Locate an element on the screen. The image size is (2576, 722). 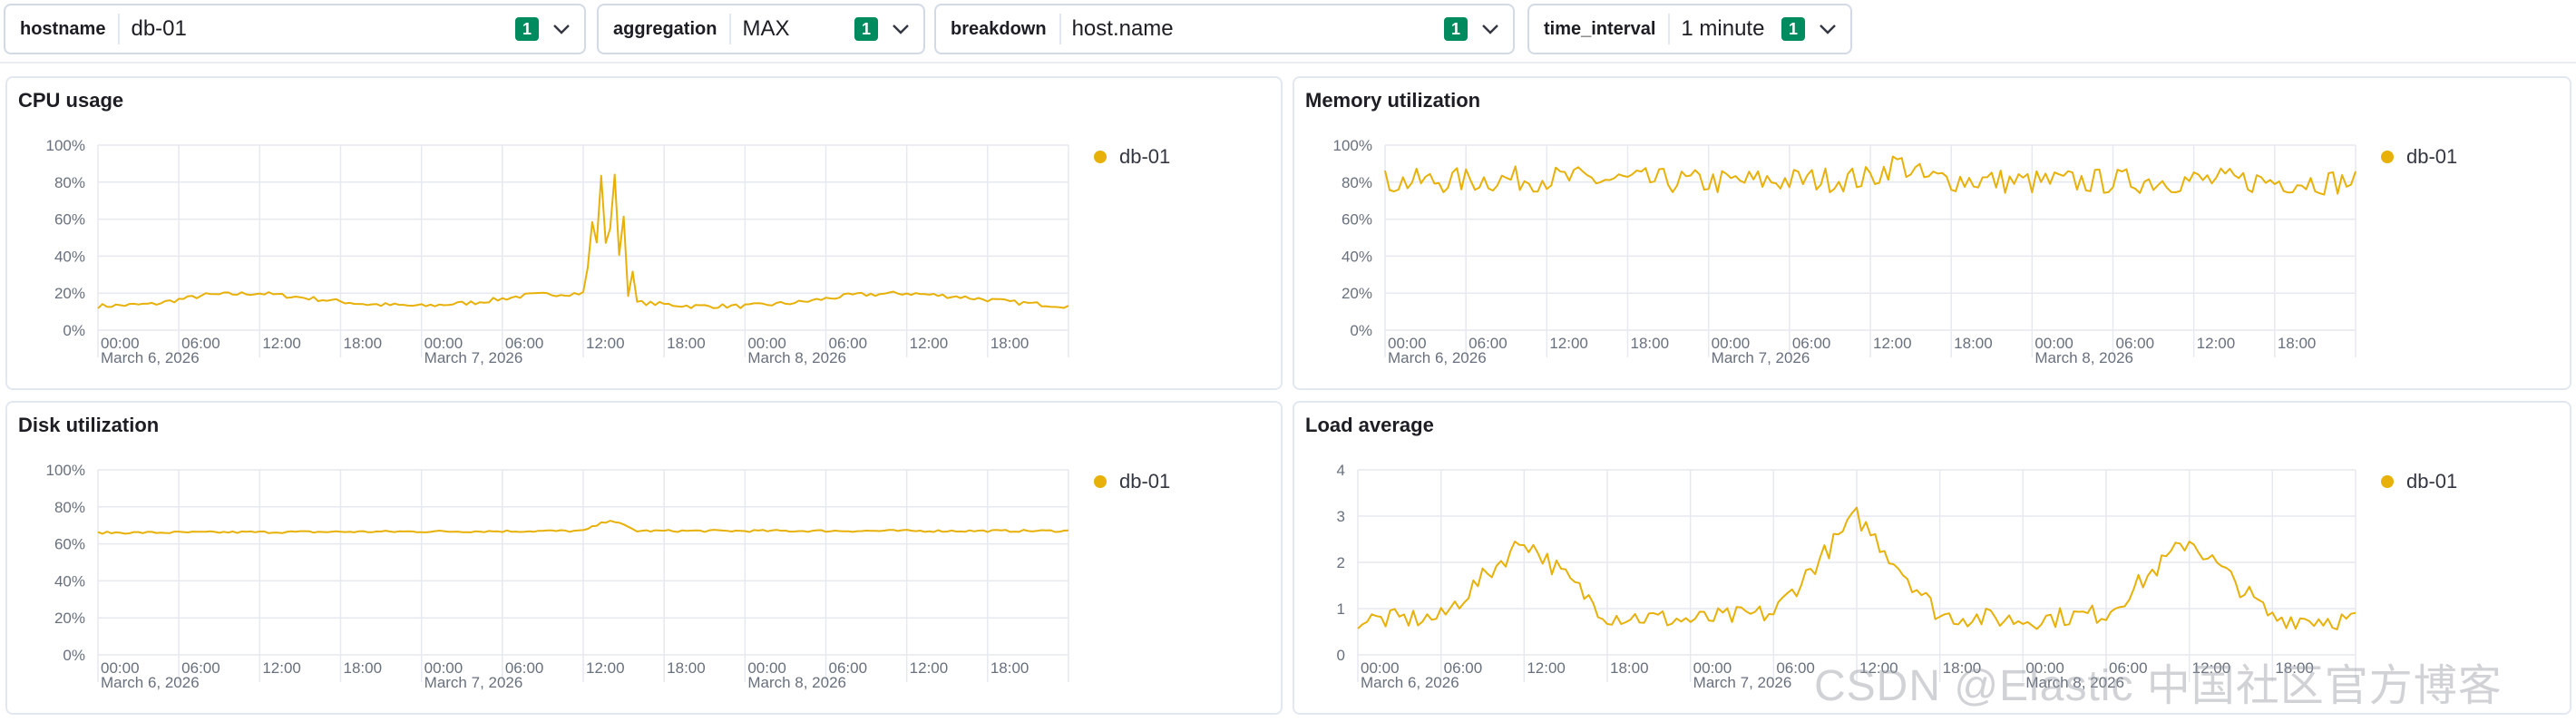
y-tick-label: 1 is located at coordinates (1341, 609).